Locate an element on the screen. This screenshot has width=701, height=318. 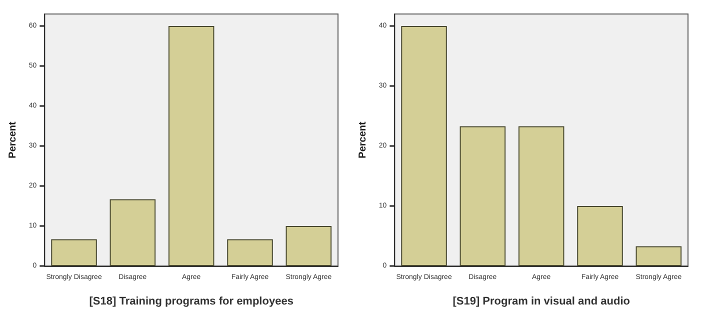
x-axis-title: [S19] Program in visual and audio is located at coordinates (541, 302).